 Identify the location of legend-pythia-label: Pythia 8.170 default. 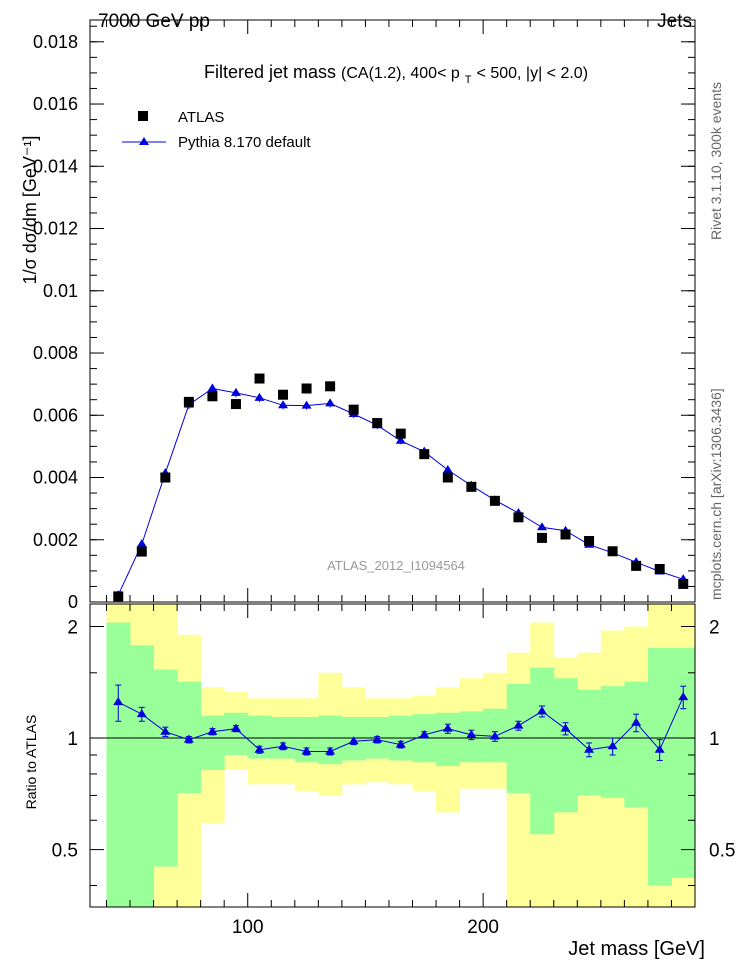
(244, 142).